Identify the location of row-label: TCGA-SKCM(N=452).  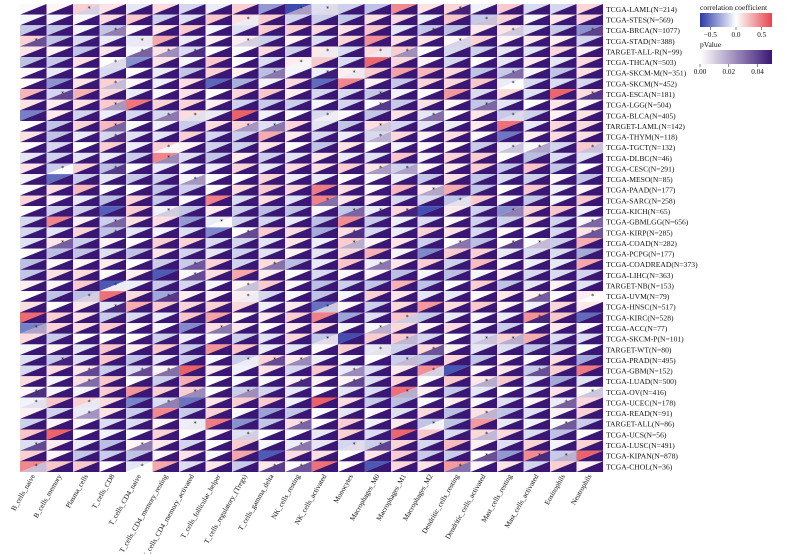
(641, 83).